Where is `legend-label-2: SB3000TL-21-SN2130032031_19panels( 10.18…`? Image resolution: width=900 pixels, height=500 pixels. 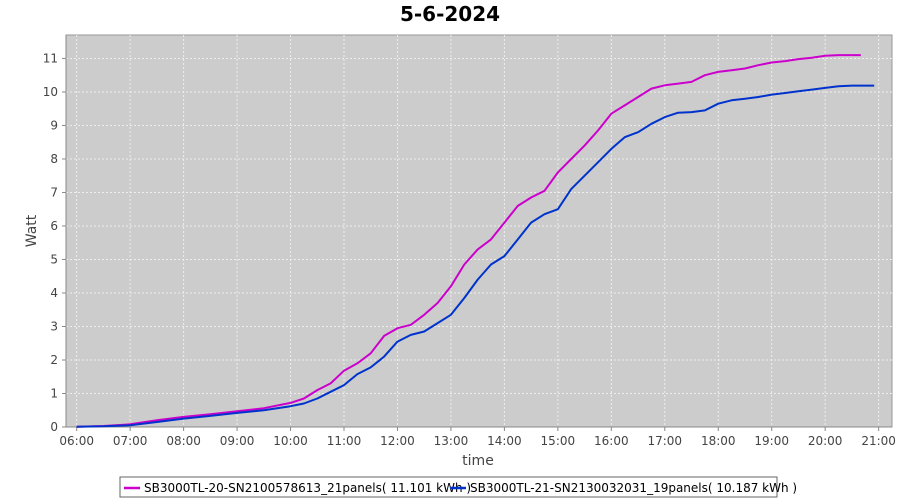 legend-label-2: SB3000TL-21-SN2130032031_19panels( 10.18… is located at coordinates (633, 488).